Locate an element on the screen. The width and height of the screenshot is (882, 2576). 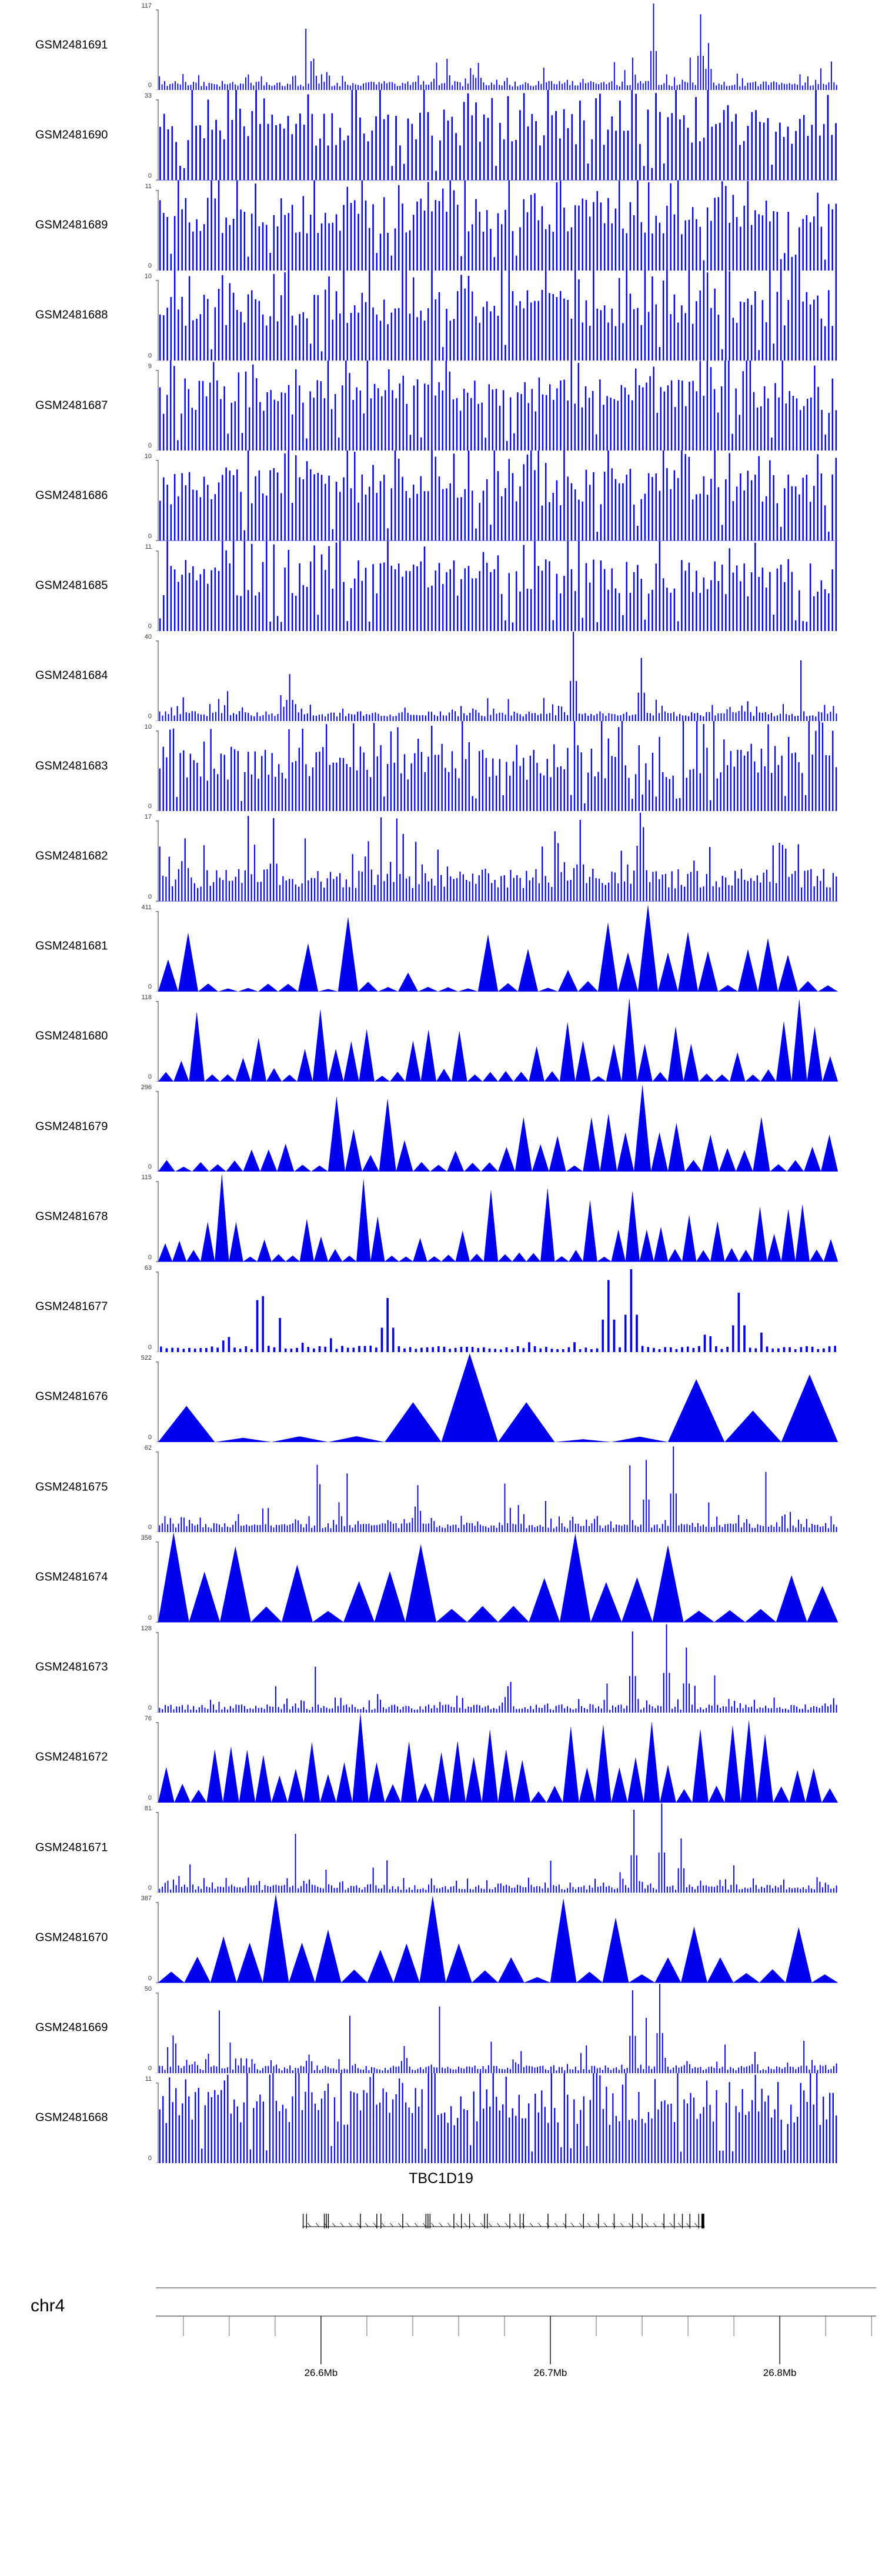
chromosome-axis-svg: 26.6Mb 26.7Mb 26.8Mb is located at coordinates (441, 2319).